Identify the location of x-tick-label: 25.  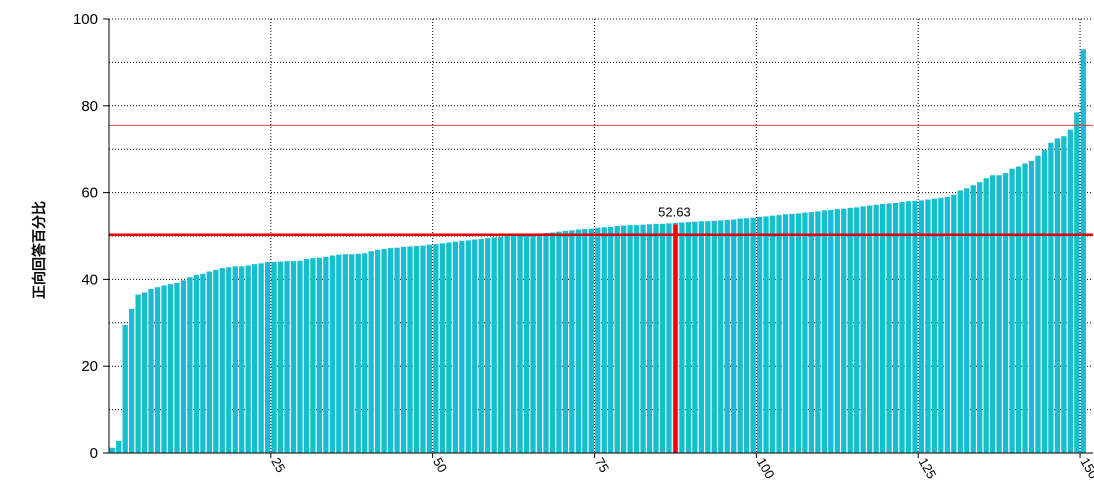
(278, 465).